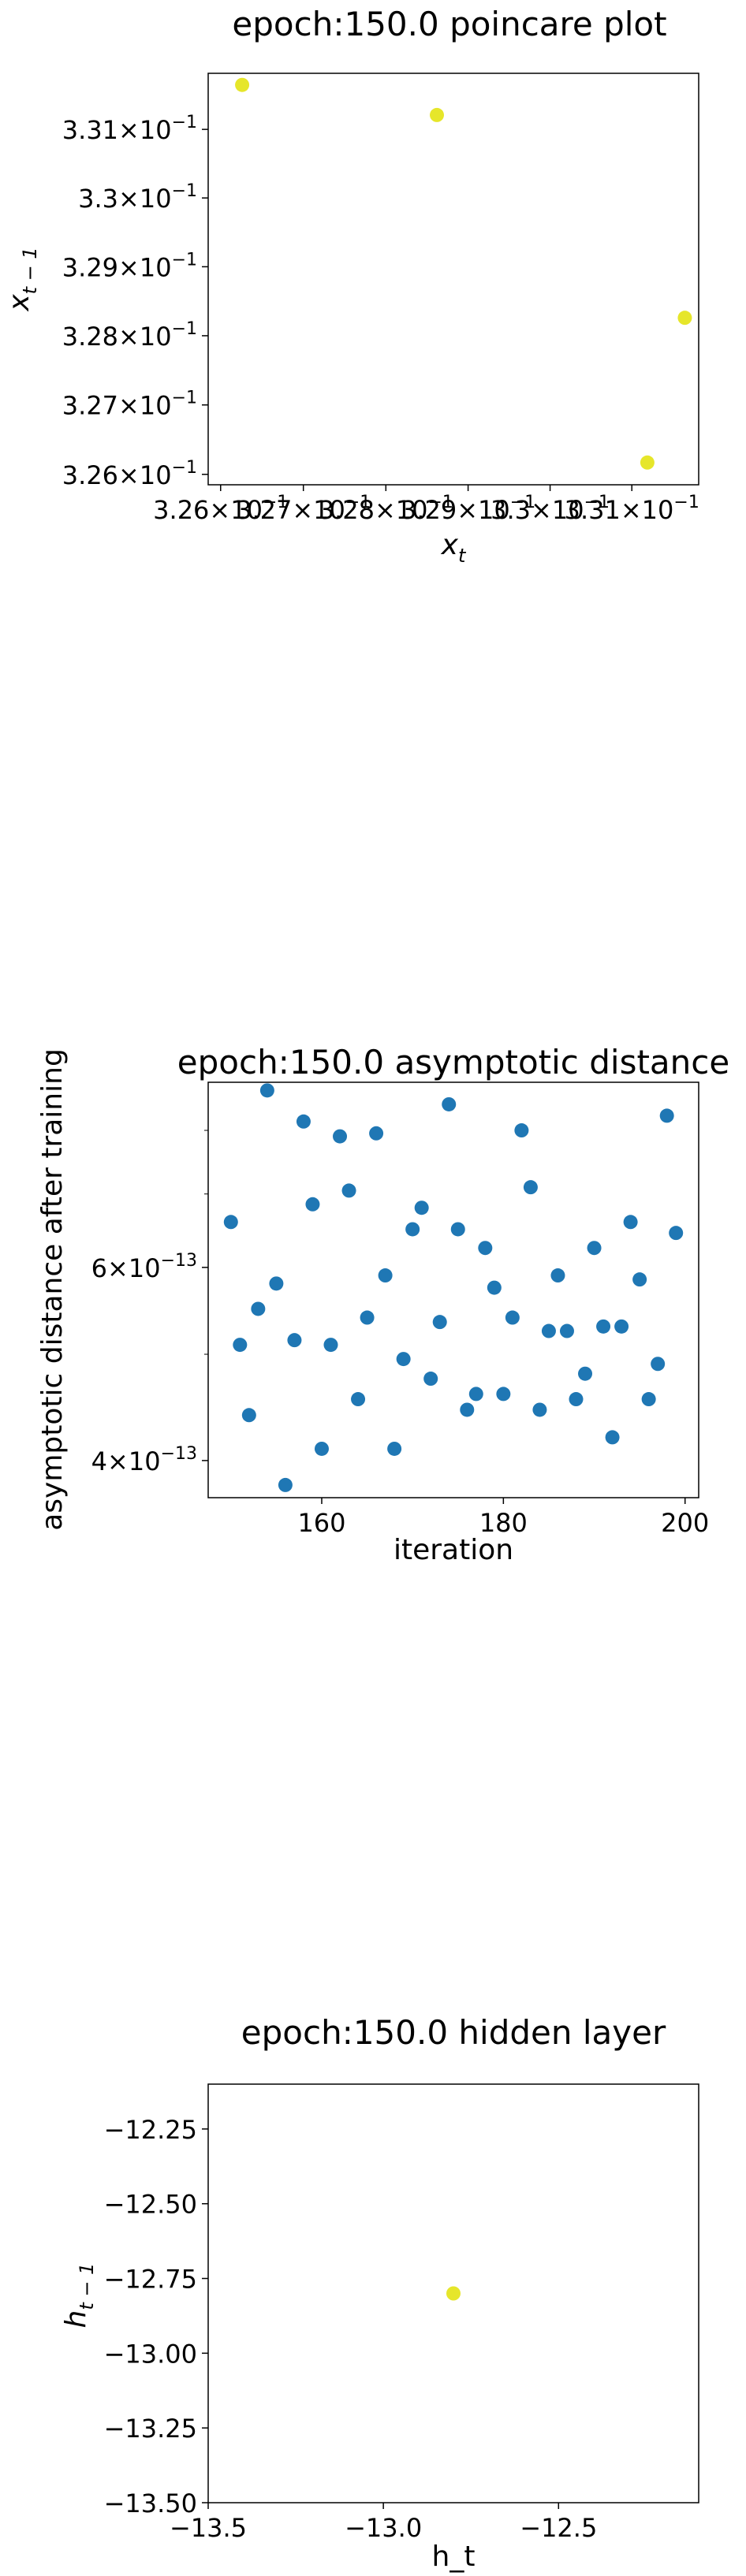  I want to click on y-tick-label: −13.00, so click(150, 2354).